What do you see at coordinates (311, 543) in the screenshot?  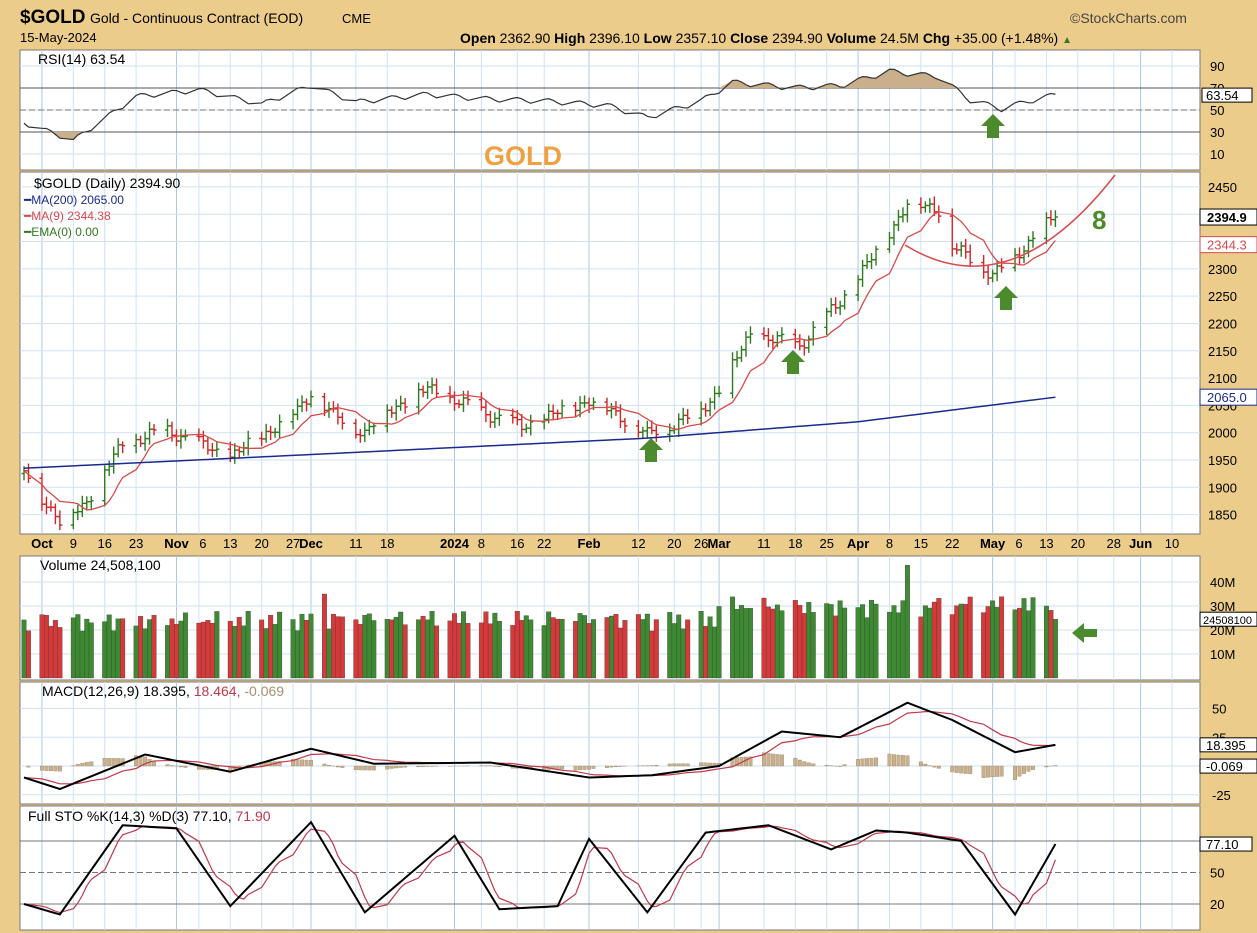 I see `x-tick-label: Dec` at bounding box center [311, 543].